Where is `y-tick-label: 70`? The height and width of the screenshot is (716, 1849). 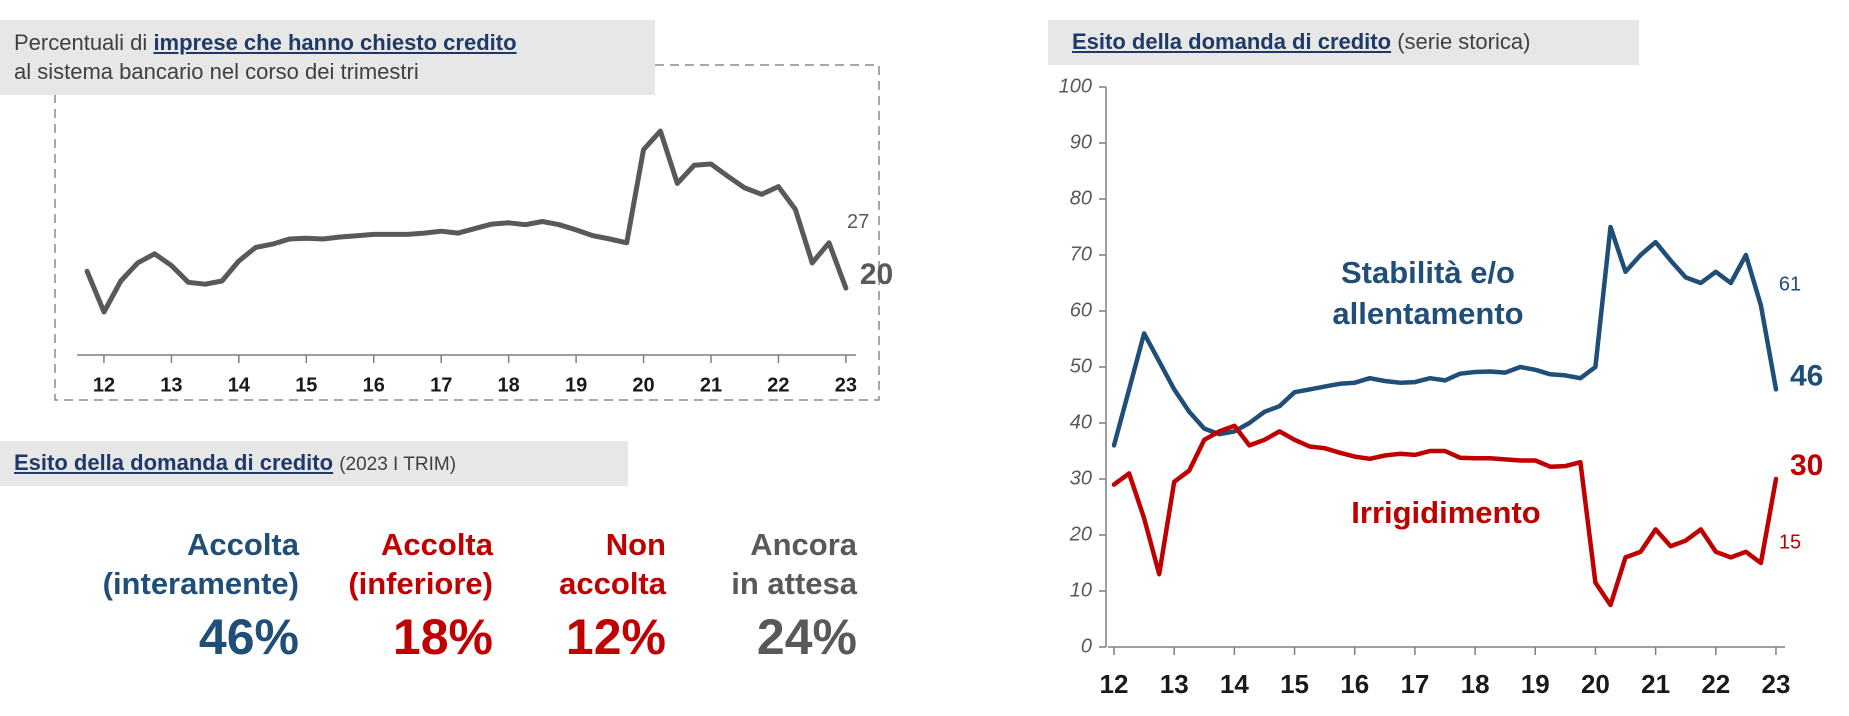 y-tick-label: 70 is located at coordinates (1081, 254).